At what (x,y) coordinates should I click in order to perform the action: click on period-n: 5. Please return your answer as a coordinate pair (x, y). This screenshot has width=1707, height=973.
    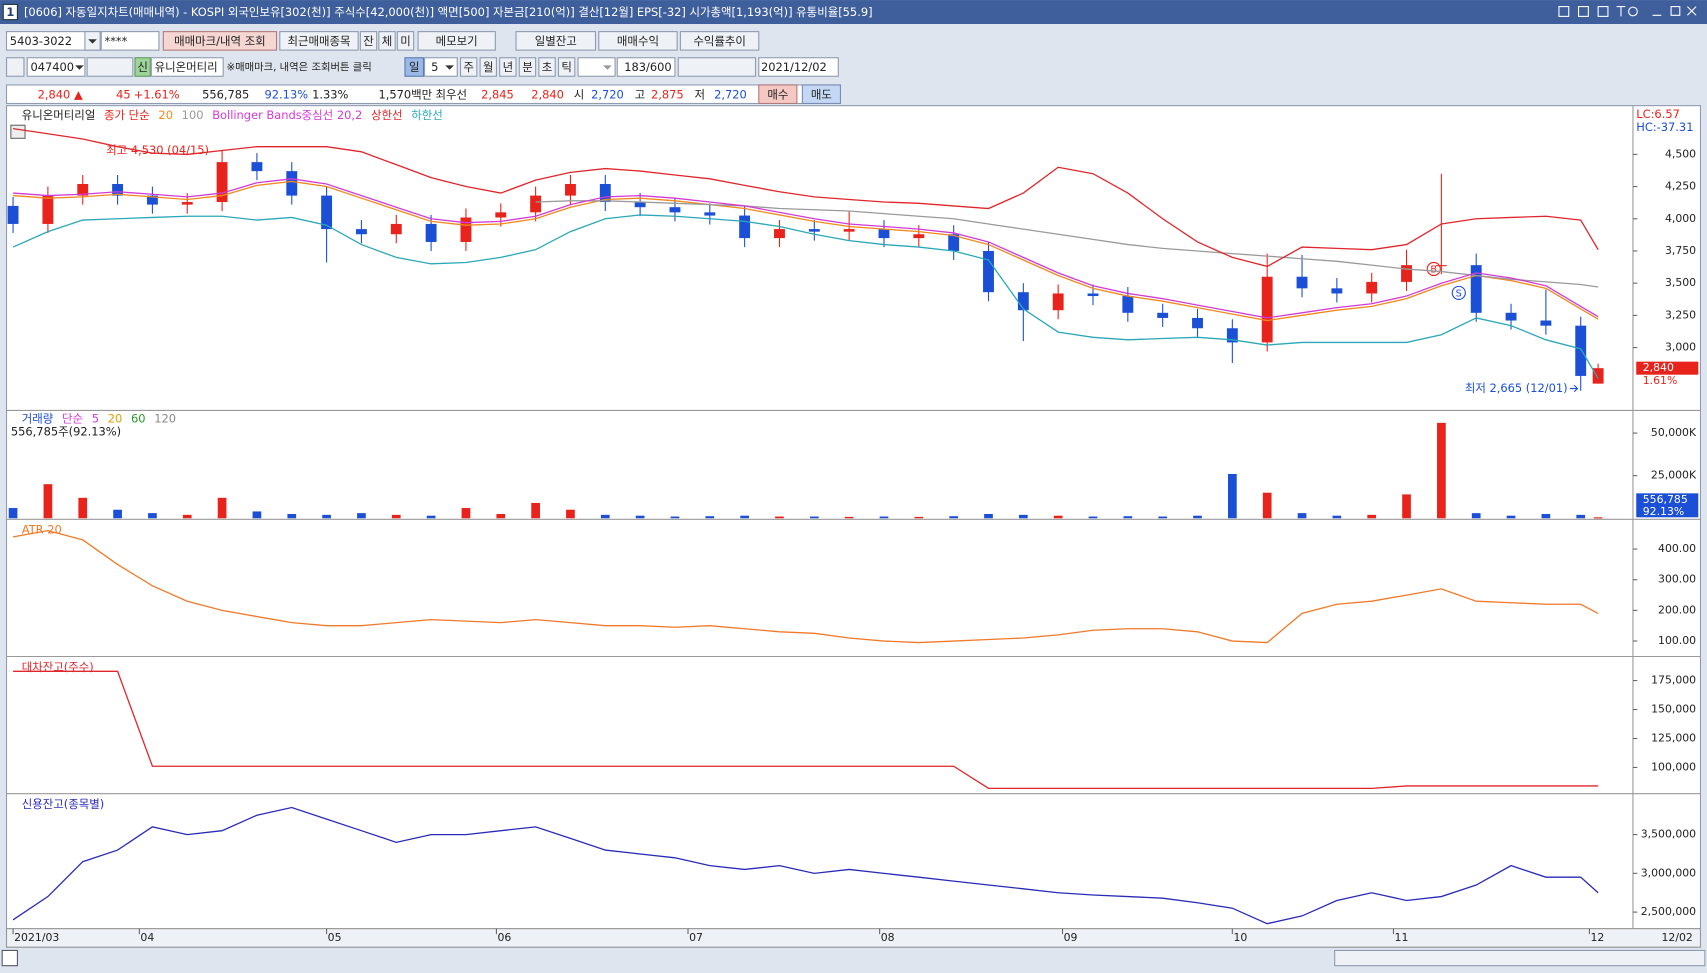
    Looking at the image, I should click on (434, 67).